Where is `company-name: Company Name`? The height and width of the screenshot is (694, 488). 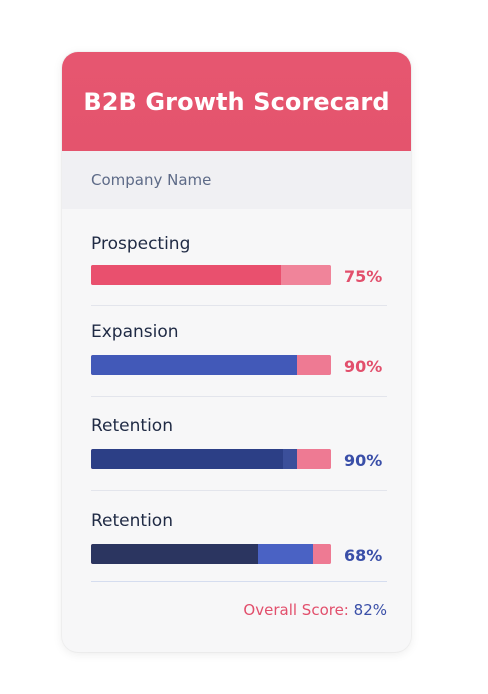 company-name: Company Name is located at coordinates (151, 180).